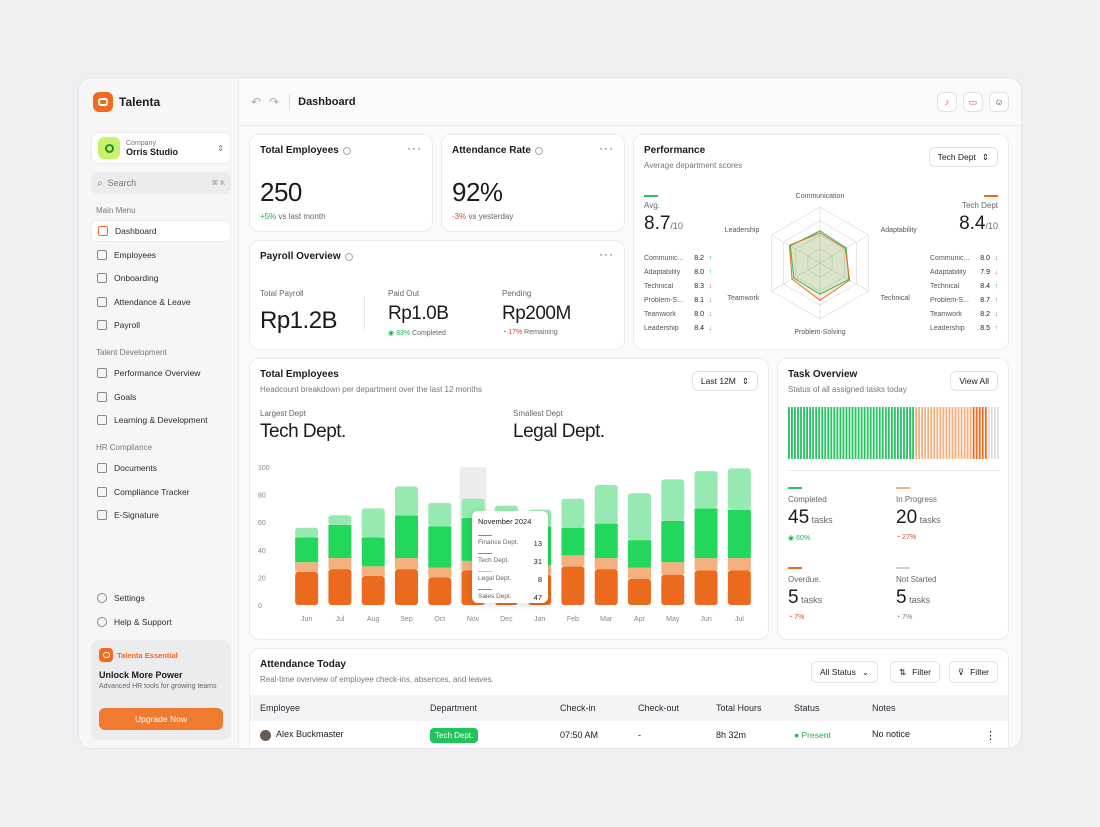 Image resolution: width=1100 pixels, height=827 pixels. Describe the element at coordinates (807, 499) in the screenshot. I see `task-stat-label: Completed` at that location.